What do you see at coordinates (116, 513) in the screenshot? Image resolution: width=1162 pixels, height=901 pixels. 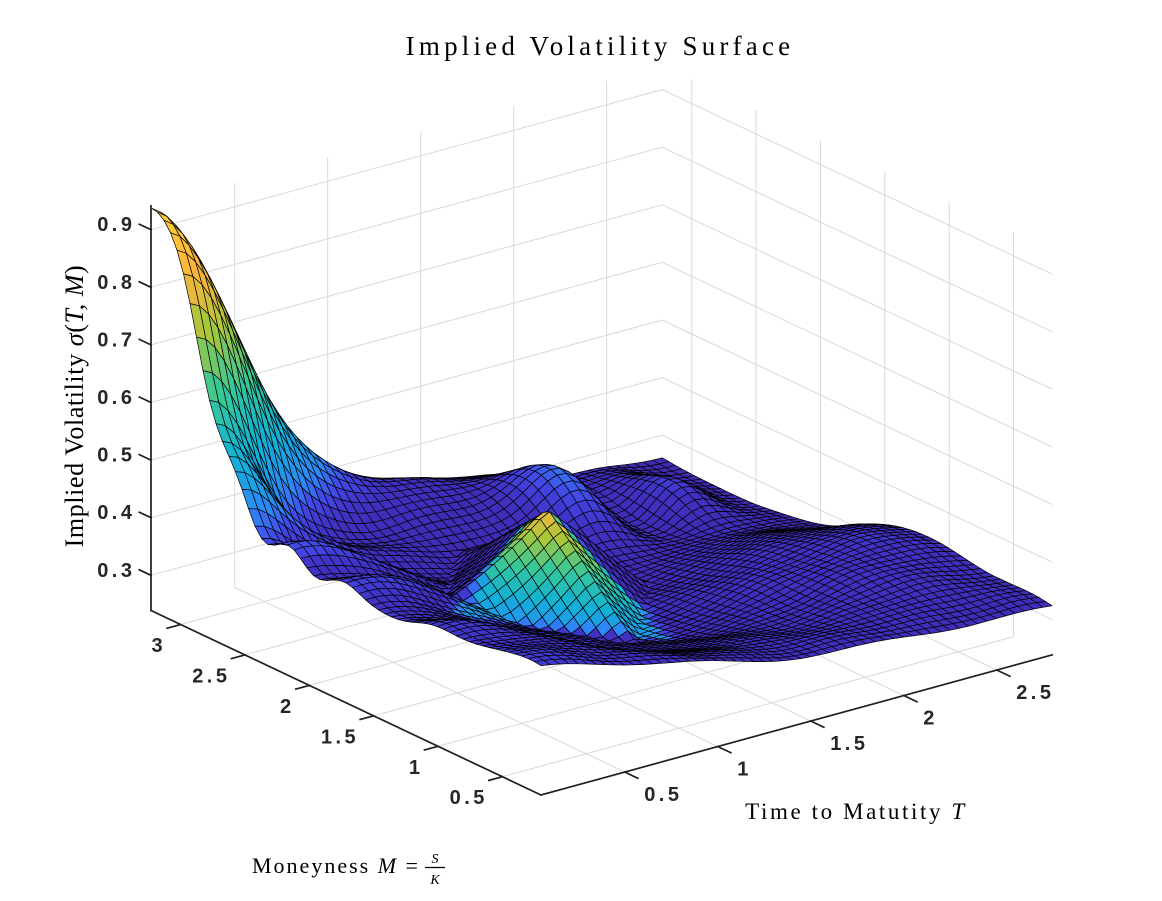 I see `svg-text: 0.4` at bounding box center [116, 513].